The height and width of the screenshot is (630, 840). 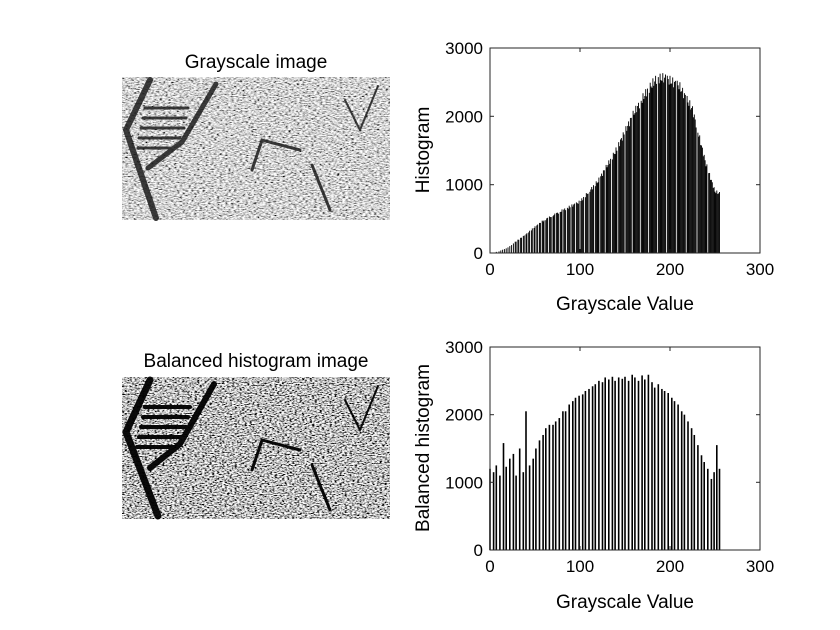 What do you see at coordinates (464, 482) in the screenshot?
I see `y-tick-label: 1000` at bounding box center [464, 482].